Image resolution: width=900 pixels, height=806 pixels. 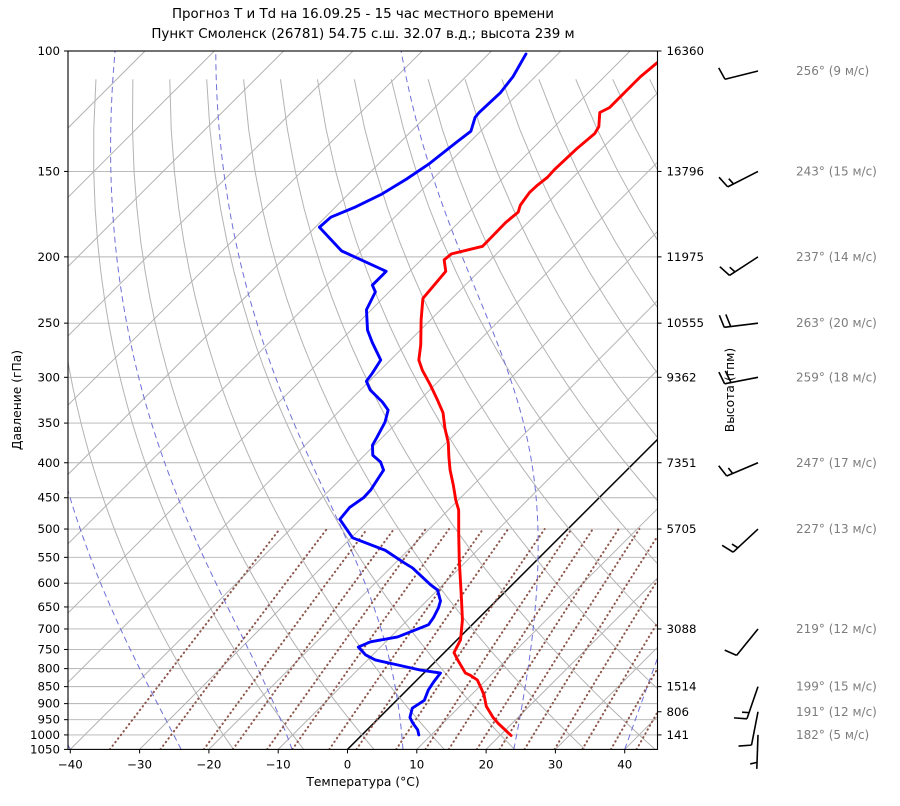 I want to click on pressure-tick-label: 400, so click(x=48, y=463).